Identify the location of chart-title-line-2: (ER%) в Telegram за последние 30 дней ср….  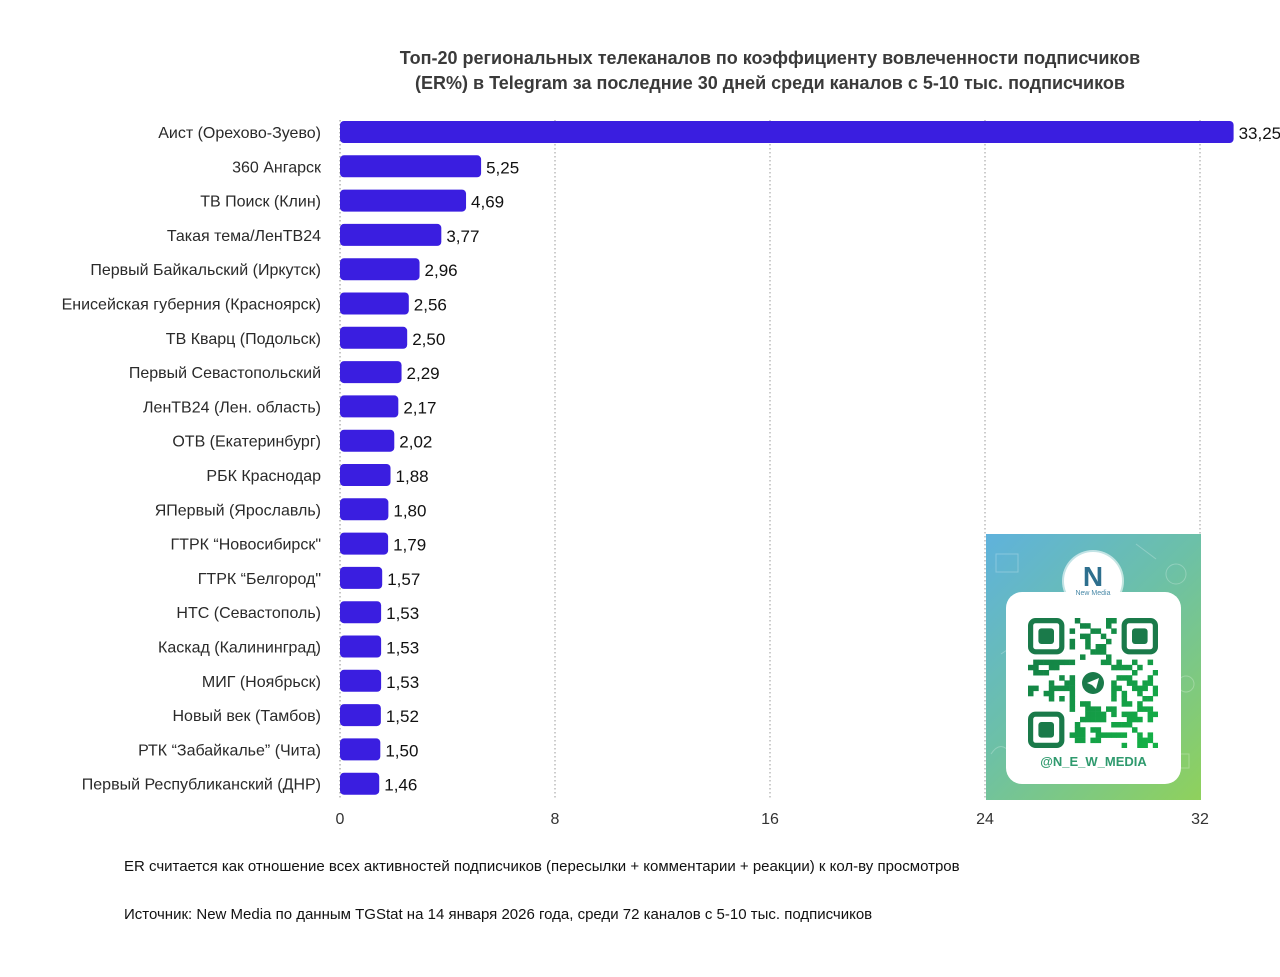
(770, 83).